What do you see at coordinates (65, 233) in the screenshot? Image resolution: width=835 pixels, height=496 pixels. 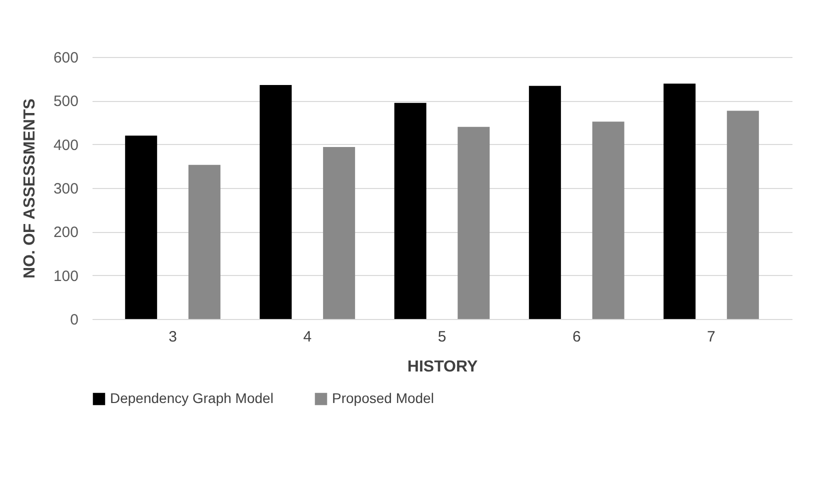 I see `y-tick-label: 200` at bounding box center [65, 233].